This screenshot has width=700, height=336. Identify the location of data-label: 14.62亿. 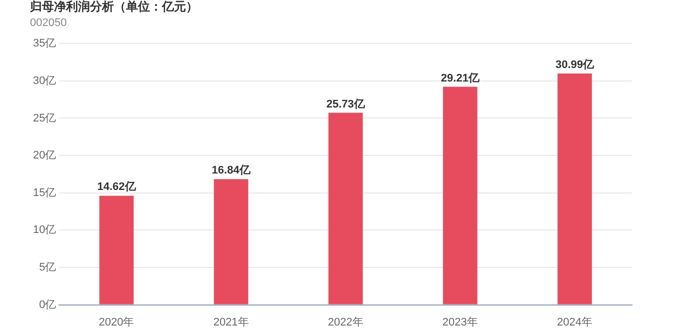
(117, 187).